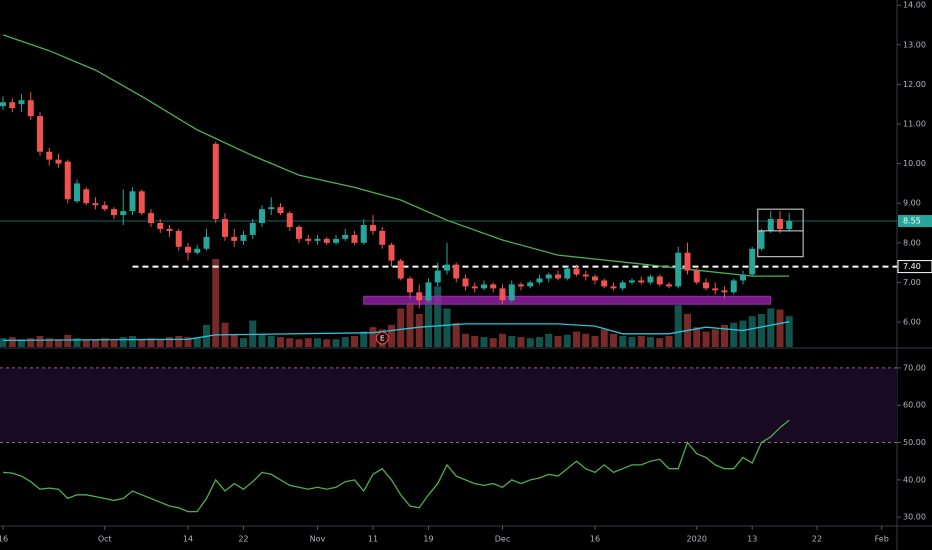 Image resolution: width=932 pixels, height=550 pixels. I want to click on event-marker, so click(382, 338).